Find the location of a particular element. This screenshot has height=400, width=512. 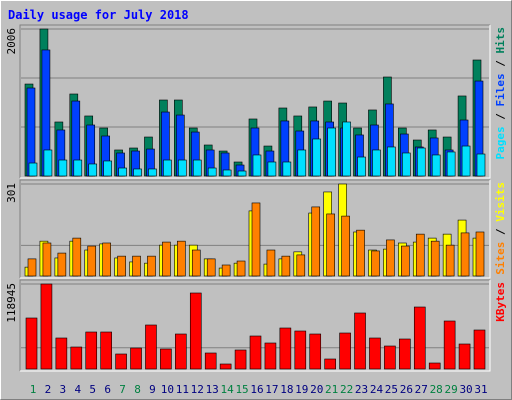

x-tick-label: 16 is located at coordinates (256, 389).